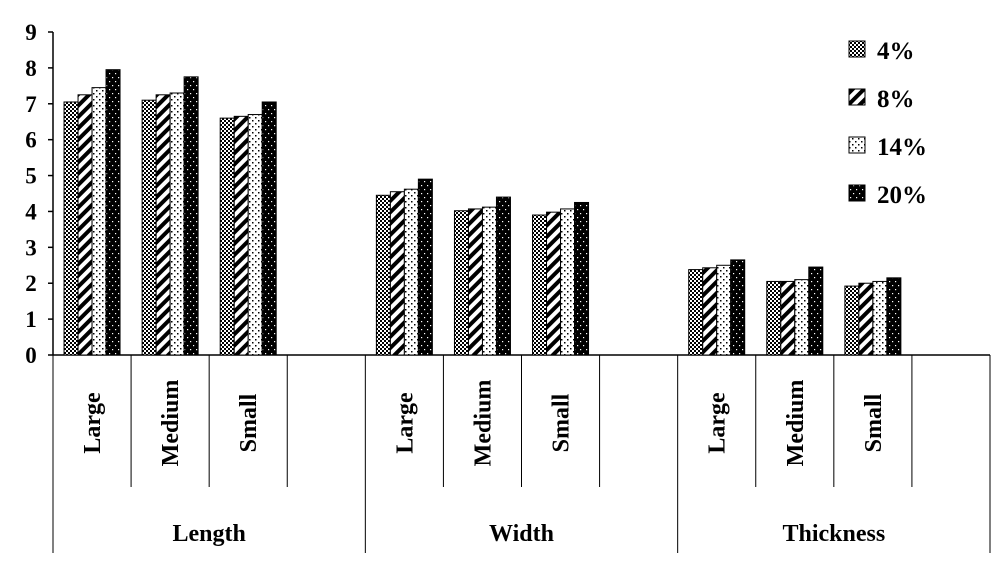 Image resolution: width=1002 pixels, height=585 pixels. Describe the element at coordinates (894, 316) in the screenshot. I see `bar-thickness-small-20pct` at that location.